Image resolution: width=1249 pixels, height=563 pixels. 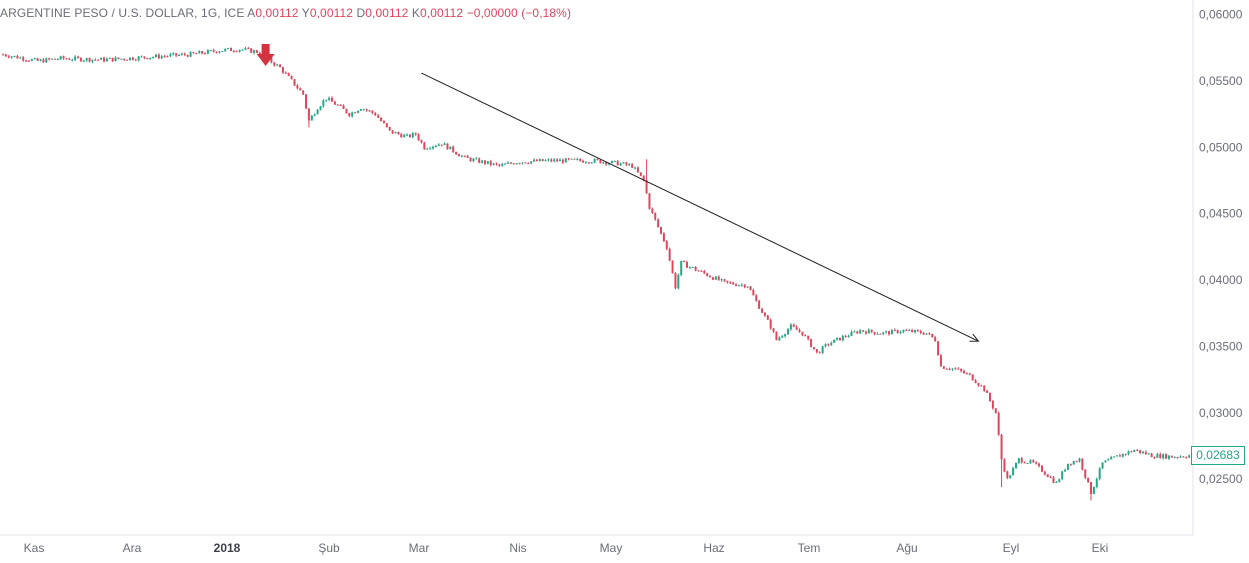 What do you see at coordinates (329, 548) in the screenshot?
I see `x-tick-label: Şub` at bounding box center [329, 548].